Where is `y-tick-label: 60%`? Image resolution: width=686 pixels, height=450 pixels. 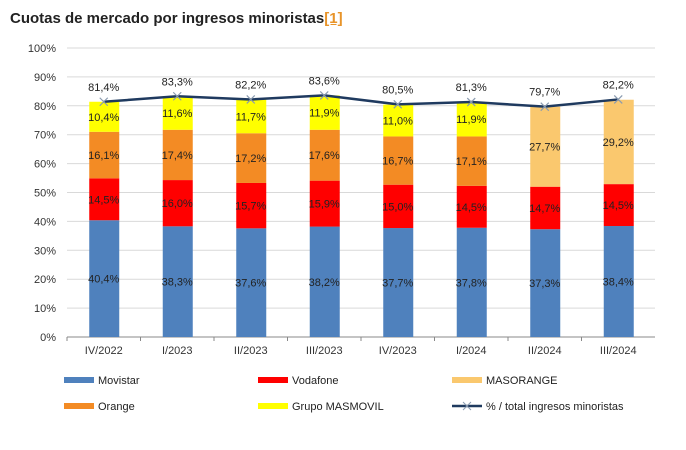
y-tick-label: 60% is located at coordinates (45, 165).